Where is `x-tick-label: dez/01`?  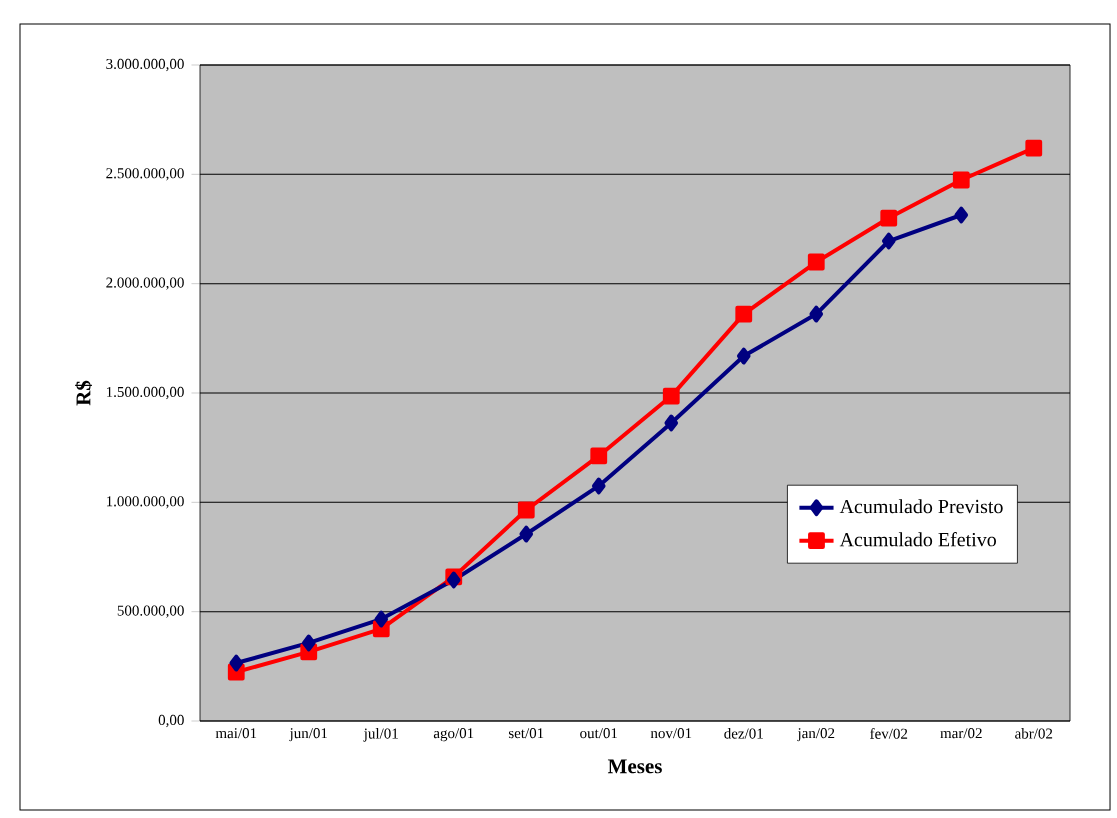 x-tick-label: dez/01 is located at coordinates (743, 733).